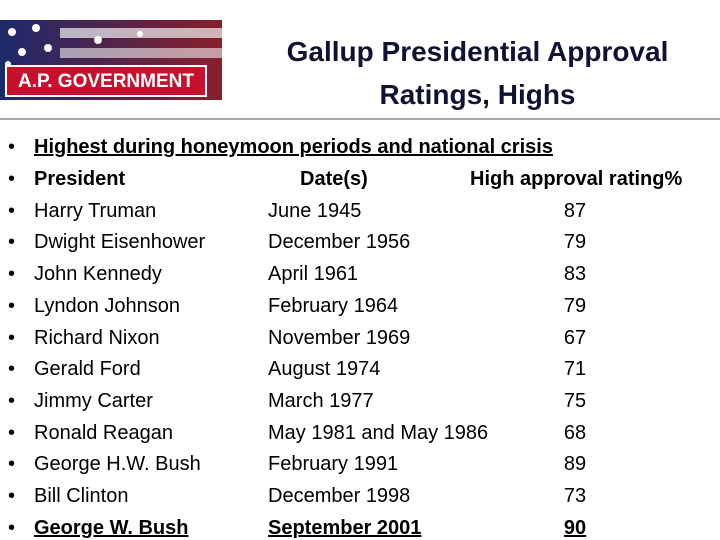 Image resolution: width=720 pixels, height=540 pixels. Describe the element at coordinates (360, 119) in the screenshot. I see `divider` at that location.